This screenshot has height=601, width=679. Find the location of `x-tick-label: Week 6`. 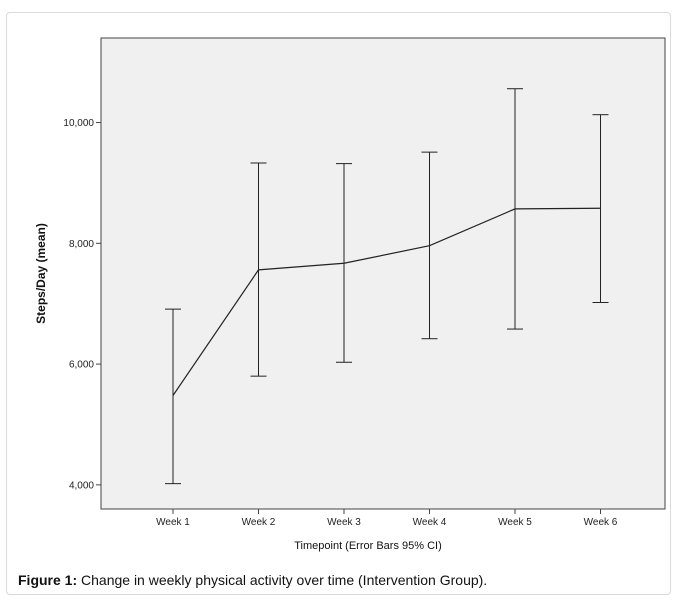

x-tick-label: Week 6 is located at coordinates (601, 522).